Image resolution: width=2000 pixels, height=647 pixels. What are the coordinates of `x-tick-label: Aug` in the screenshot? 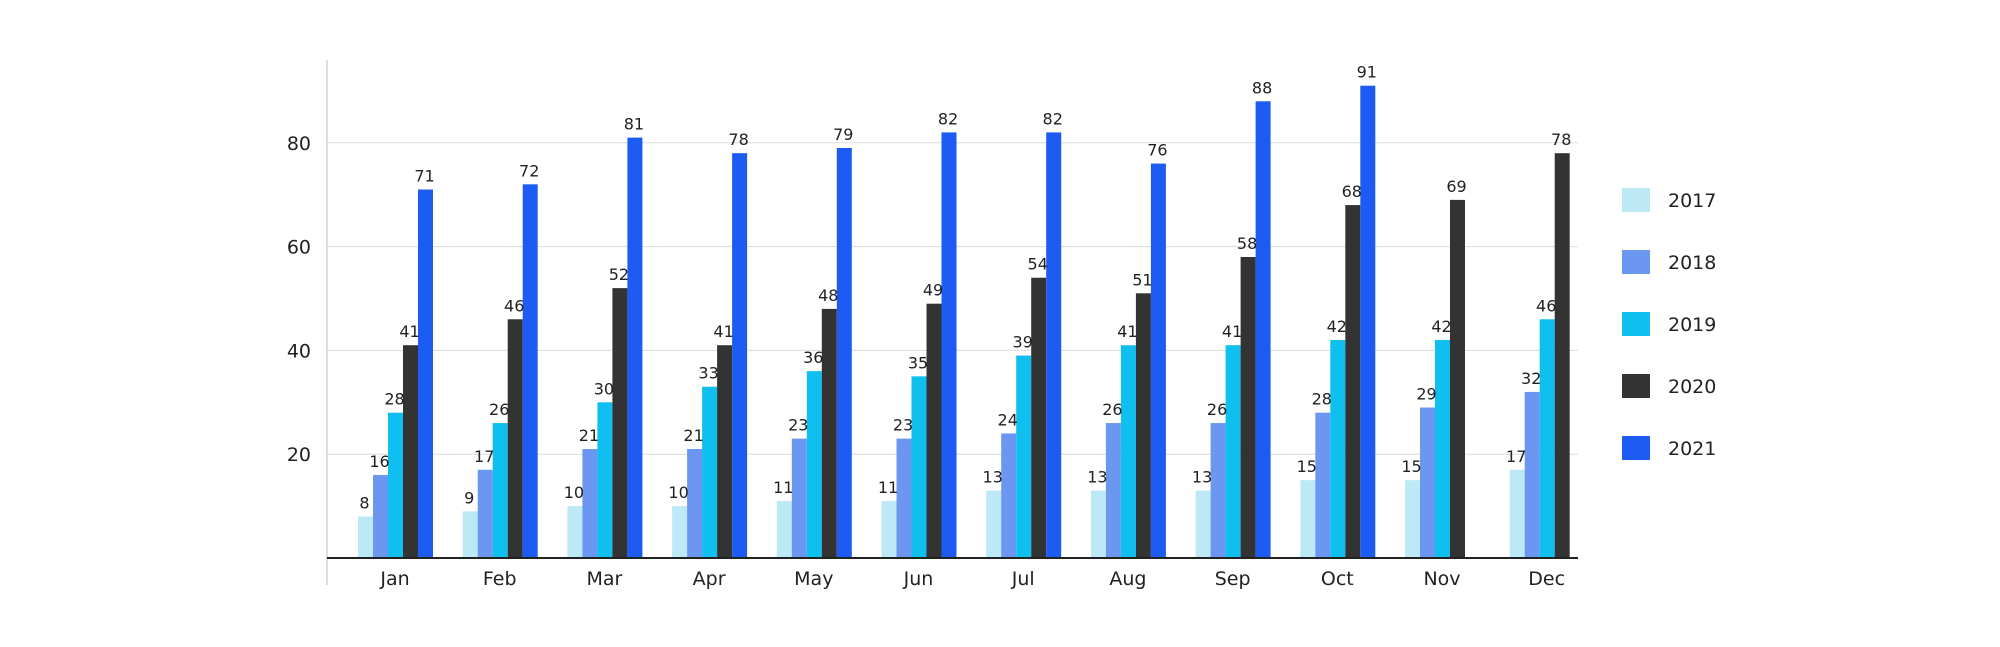 It's located at (1127, 579).